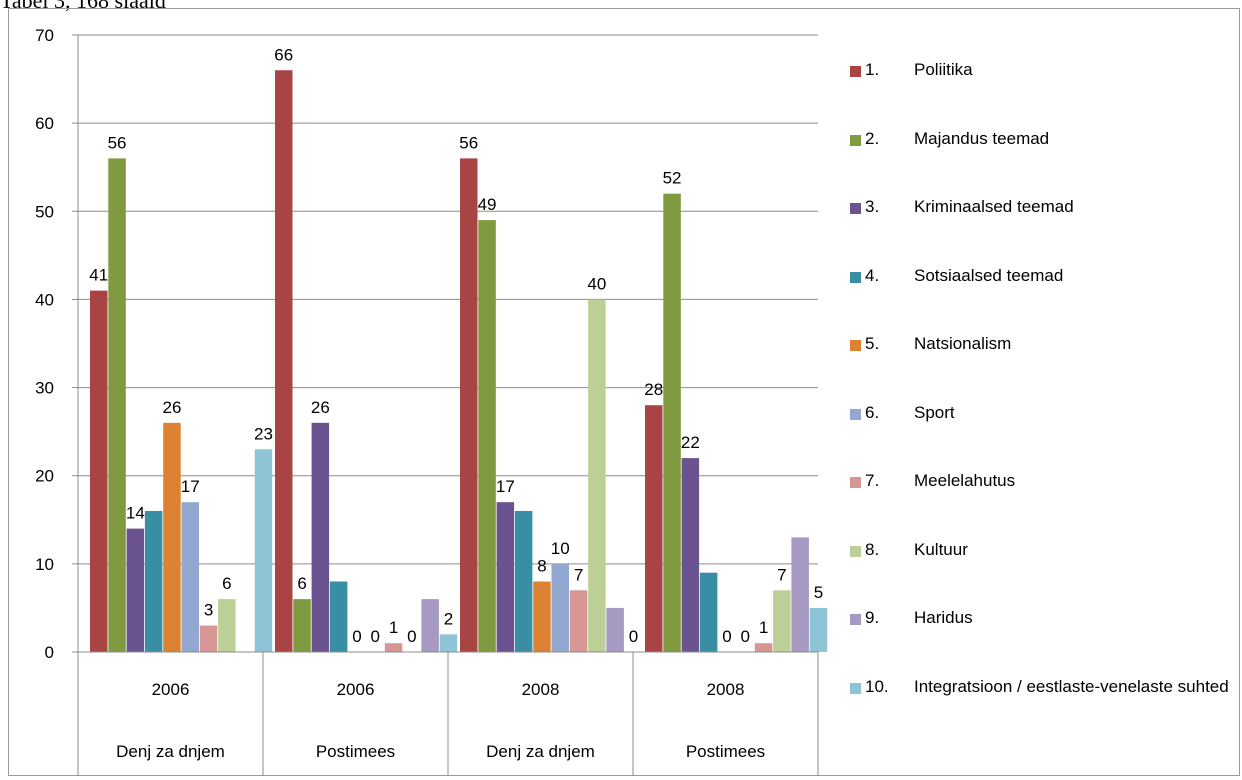  I want to click on y-tick-label: 40, so click(44, 299).